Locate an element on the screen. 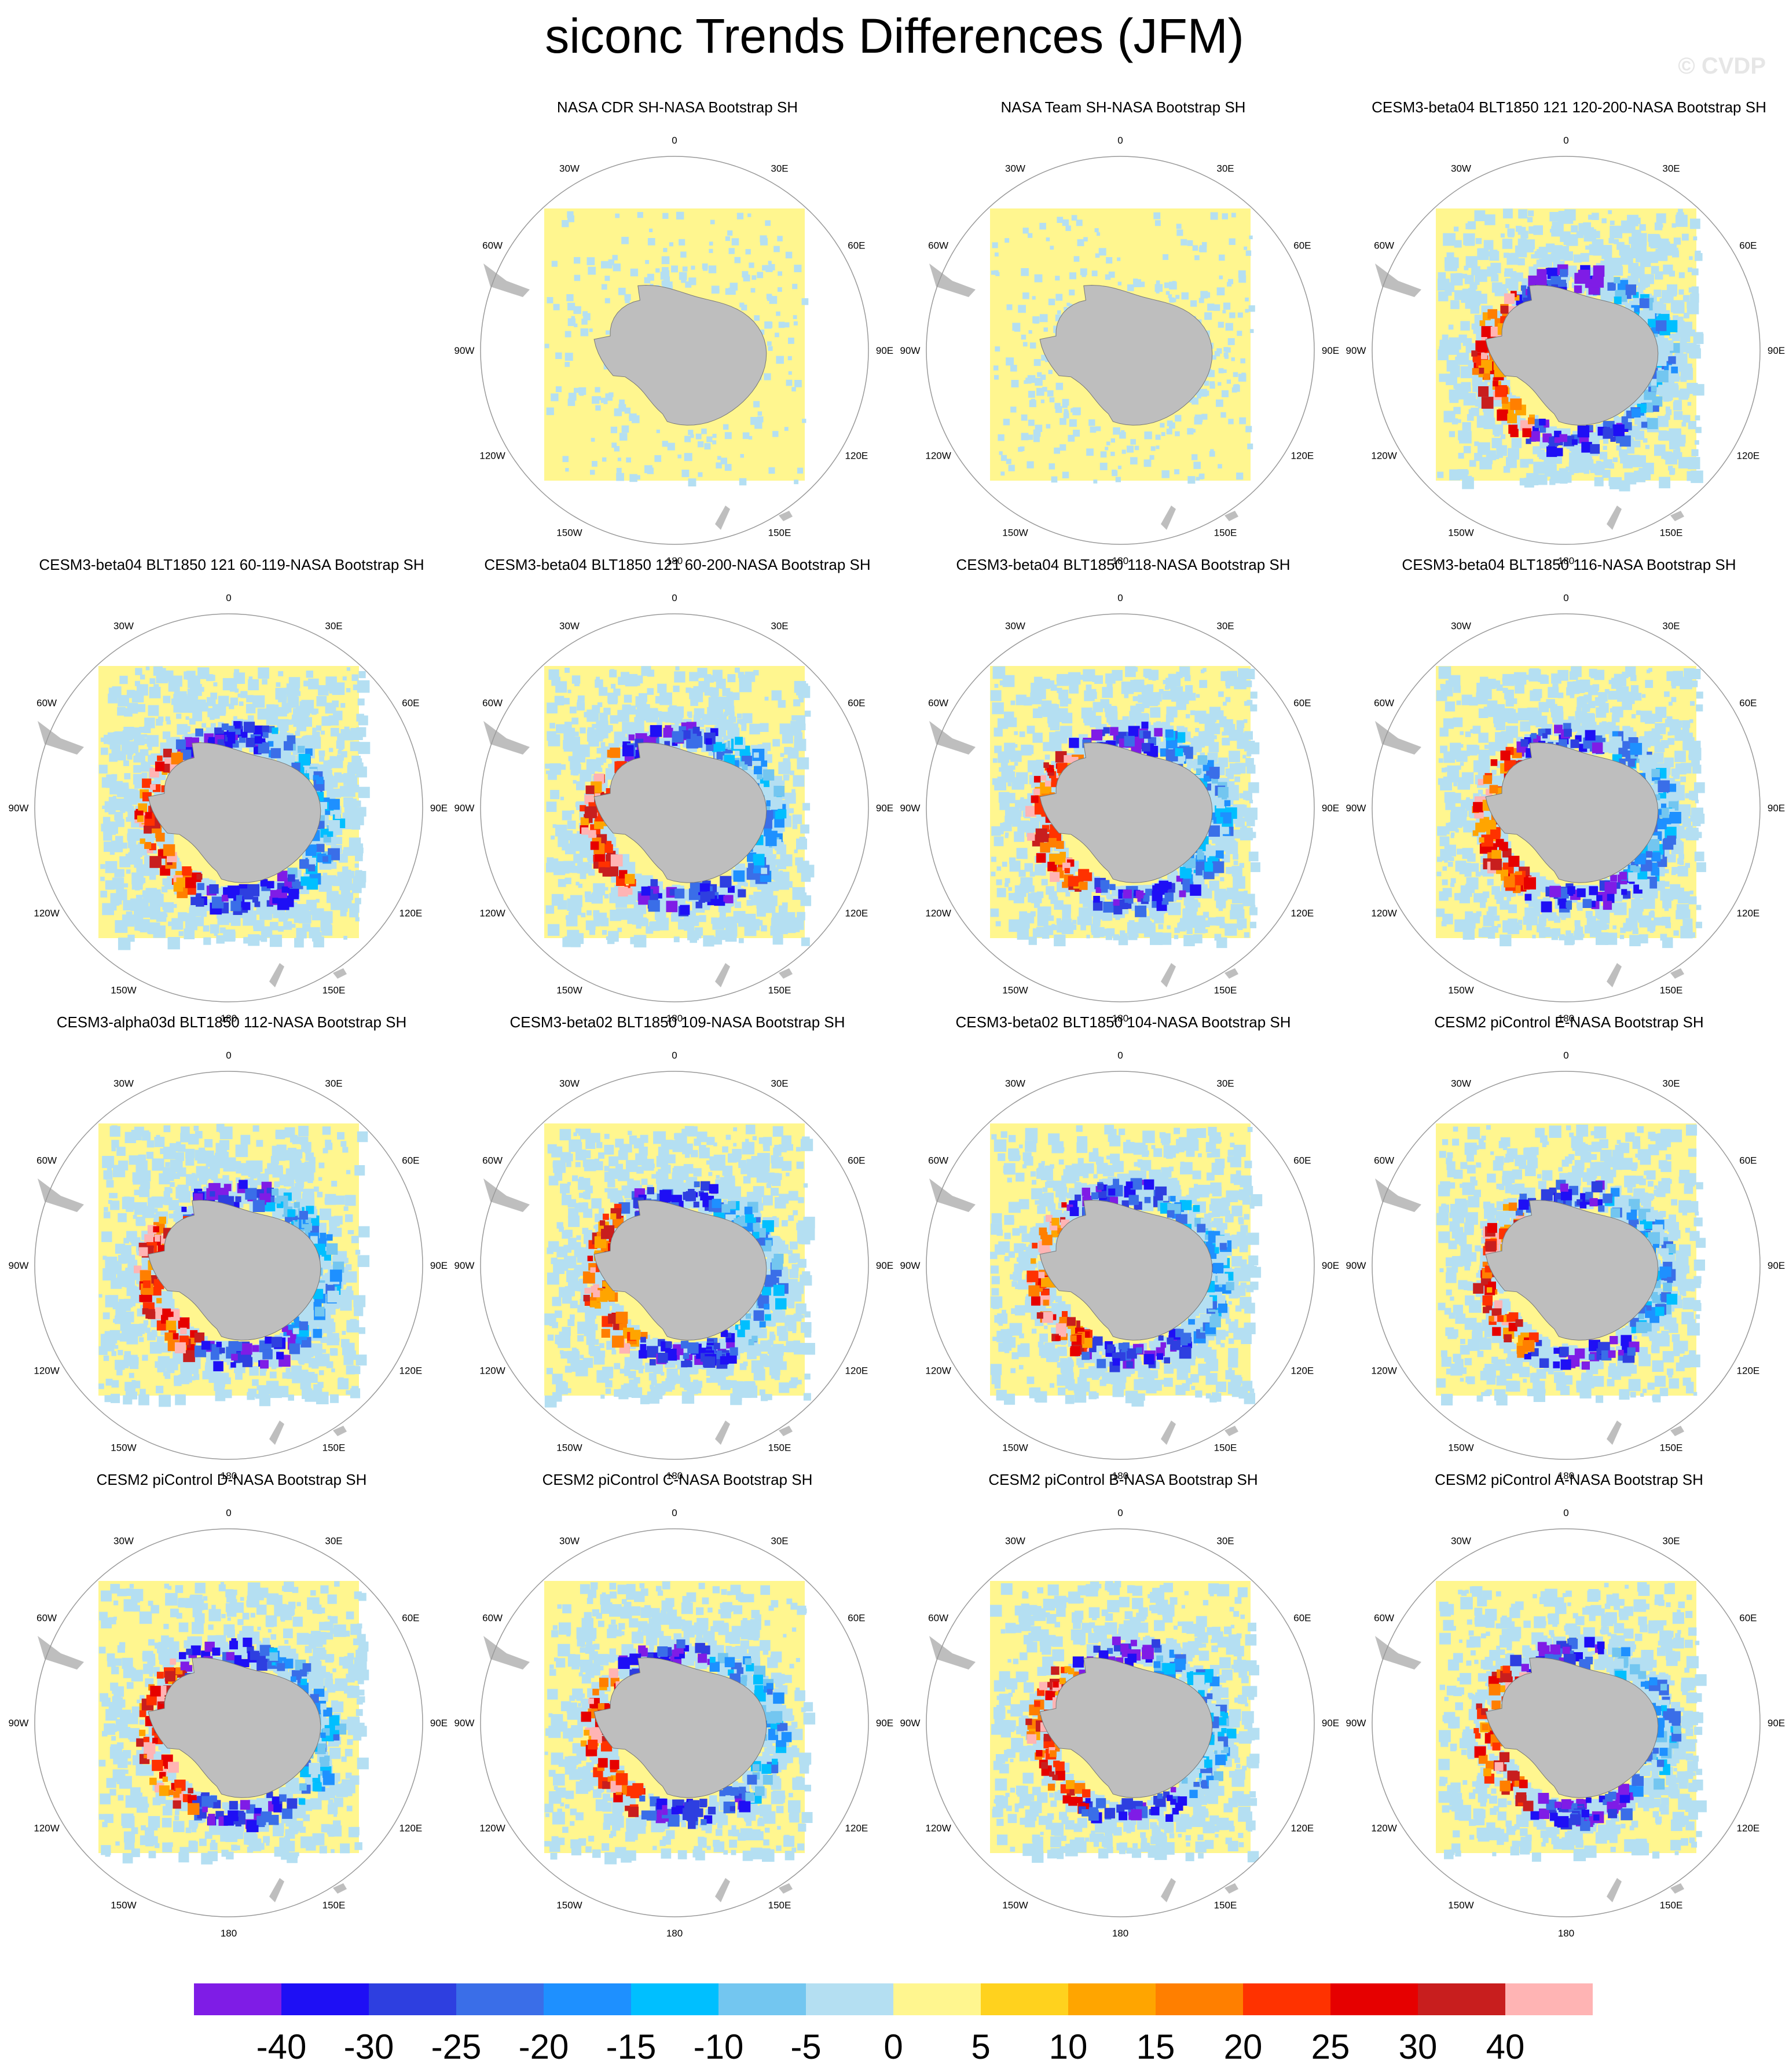 The height and width of the screenshot is (2072, 1789). figure-title: siconc Trends Differences (JFM) is located at coordinates (894, 36).